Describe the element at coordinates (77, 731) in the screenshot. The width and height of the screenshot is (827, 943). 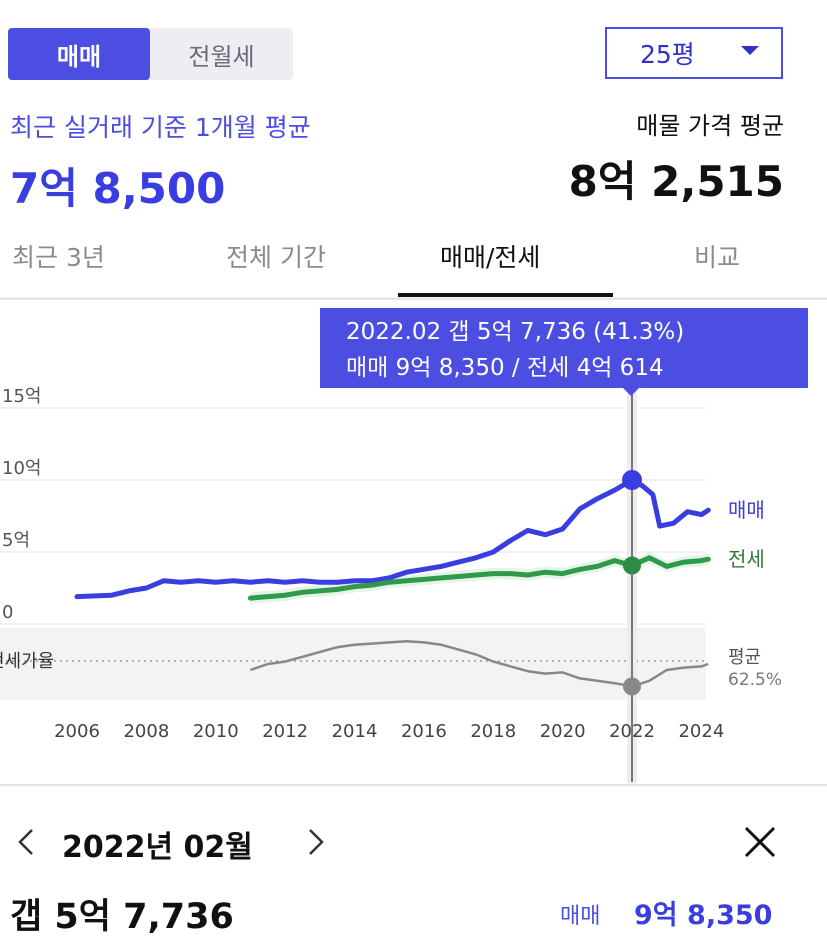
I see `x-tick-label: 2006` at that location.